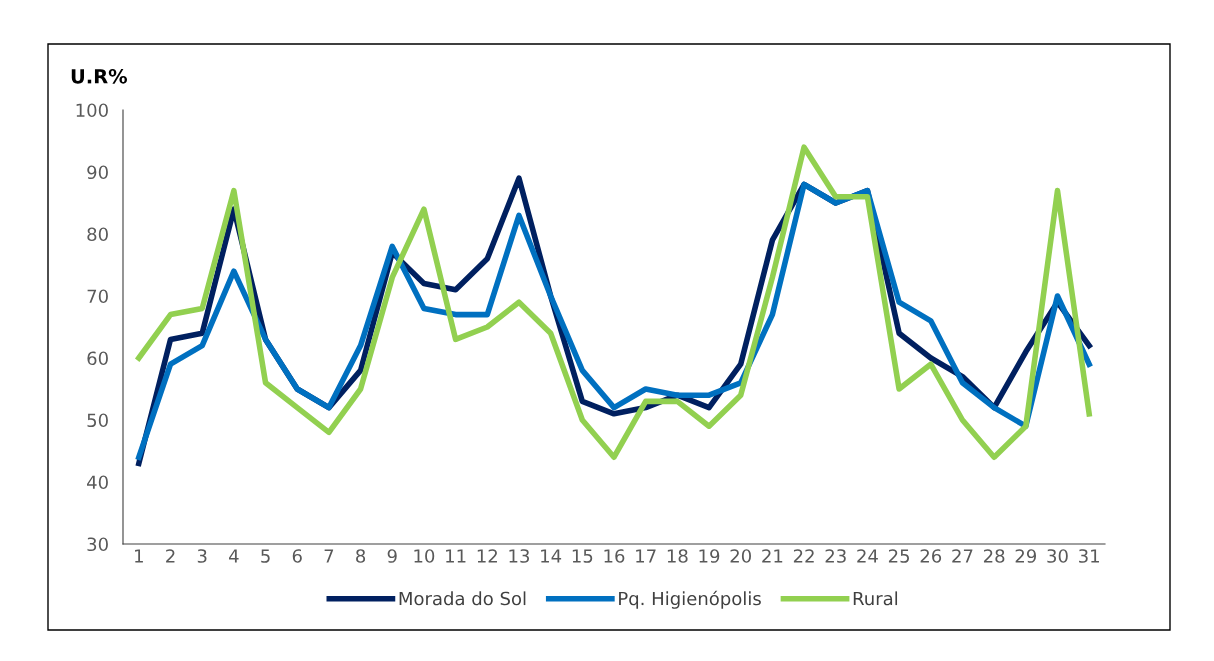  What do you see at coordinates (690, 599) in the screenshot?
I see `legend-label: Pq. Higienópolis` at bounding box center [690, 599].